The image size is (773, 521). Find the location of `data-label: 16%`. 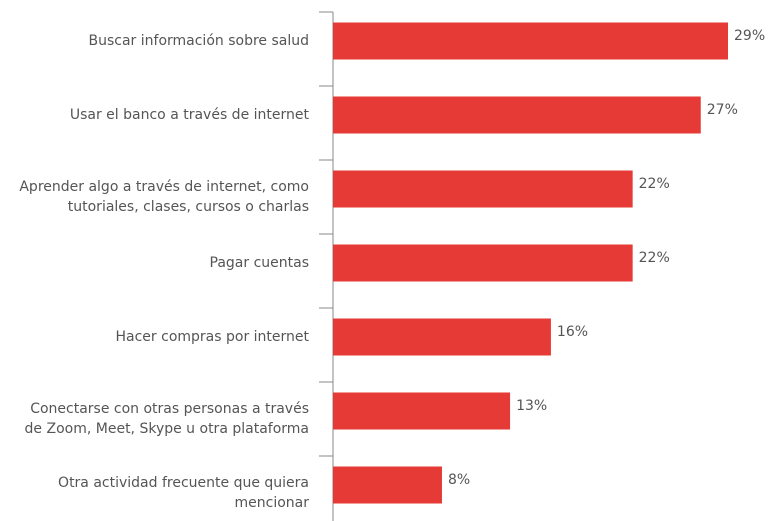

data-label: 16% is located at coordinates (572, 332).